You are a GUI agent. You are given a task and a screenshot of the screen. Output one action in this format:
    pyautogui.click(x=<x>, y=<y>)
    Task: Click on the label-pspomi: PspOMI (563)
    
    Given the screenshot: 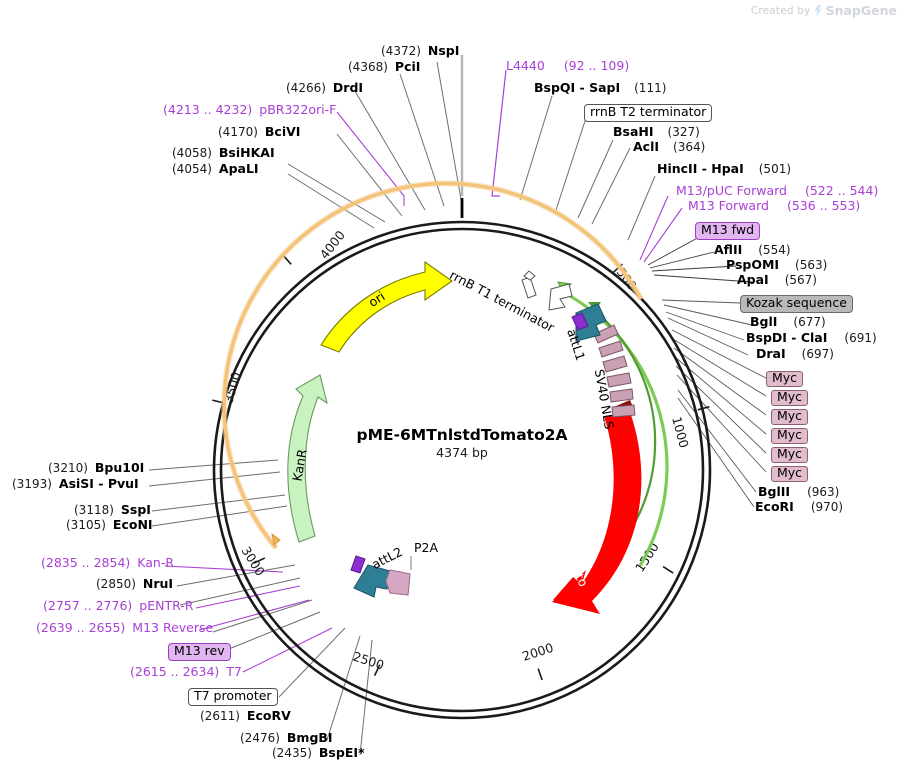 What is the action you would take?
    pyautogui.click(x=777, y=265)
    